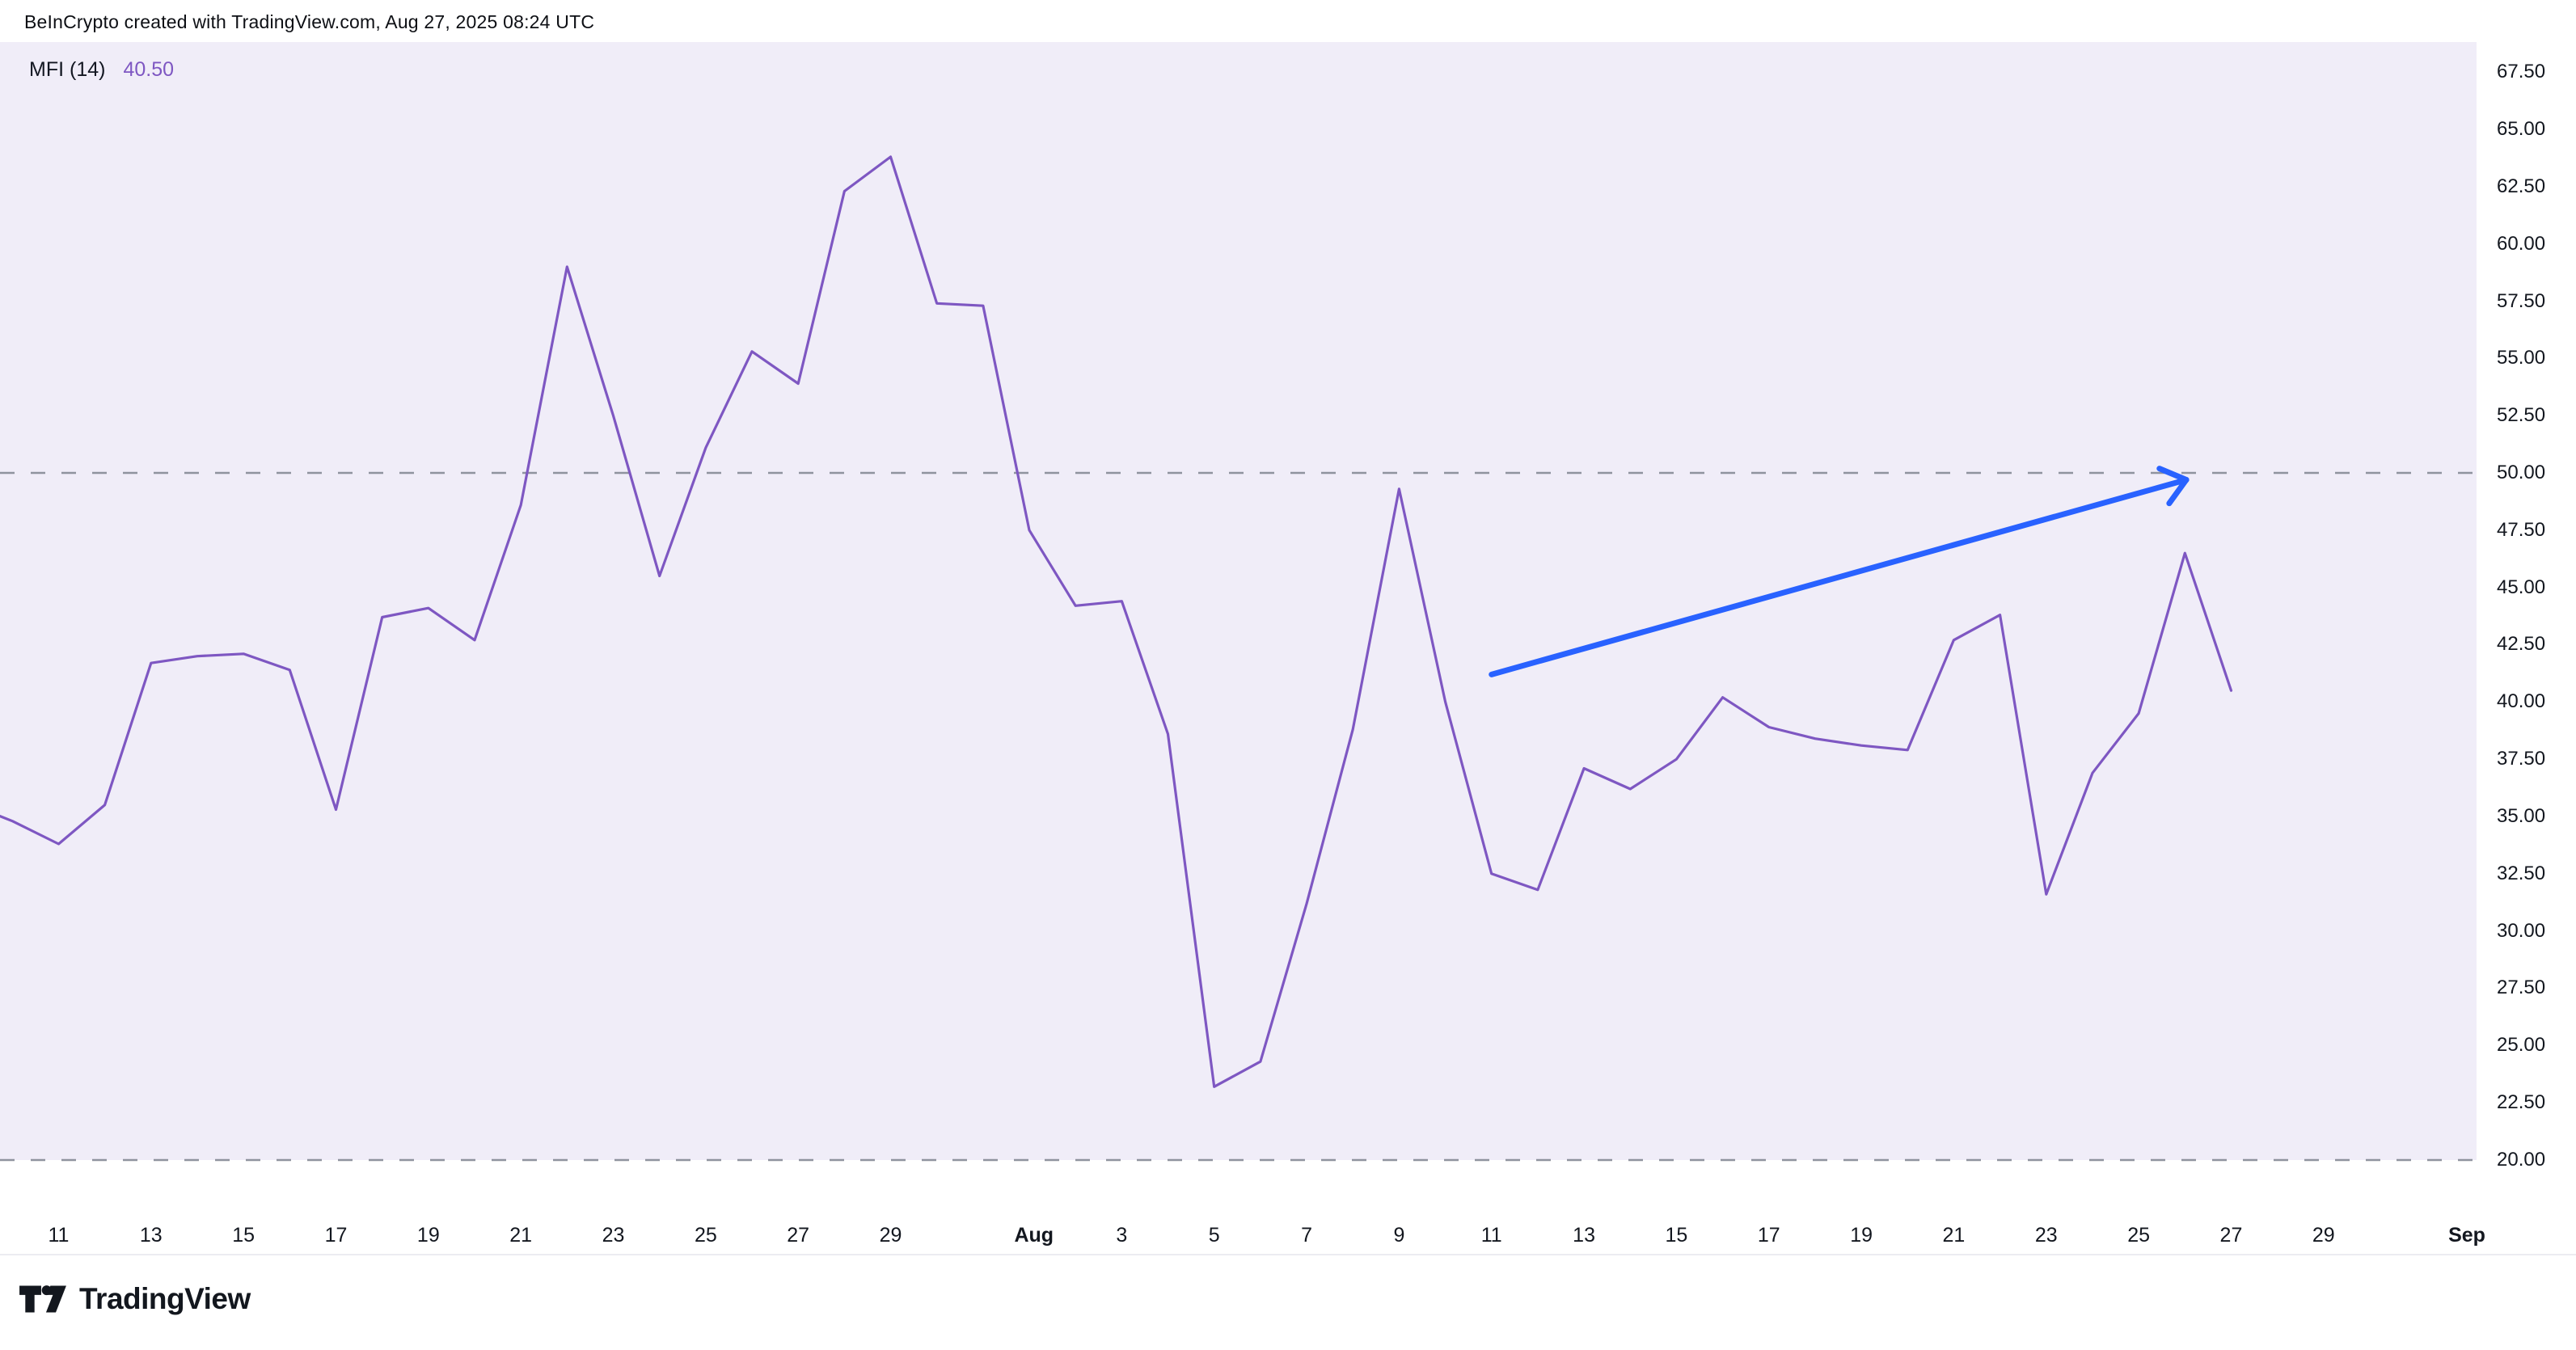 The image size is (2576, 1350). Describe the element at coordinates (1288, 1254) in the screenshot. I see `axis-separator` at that location.